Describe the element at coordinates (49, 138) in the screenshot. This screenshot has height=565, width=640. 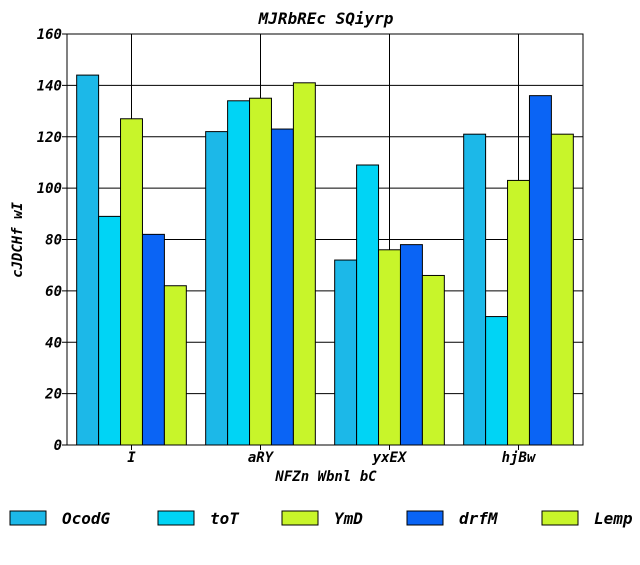
I see `y-tick-label: 120` at that location.